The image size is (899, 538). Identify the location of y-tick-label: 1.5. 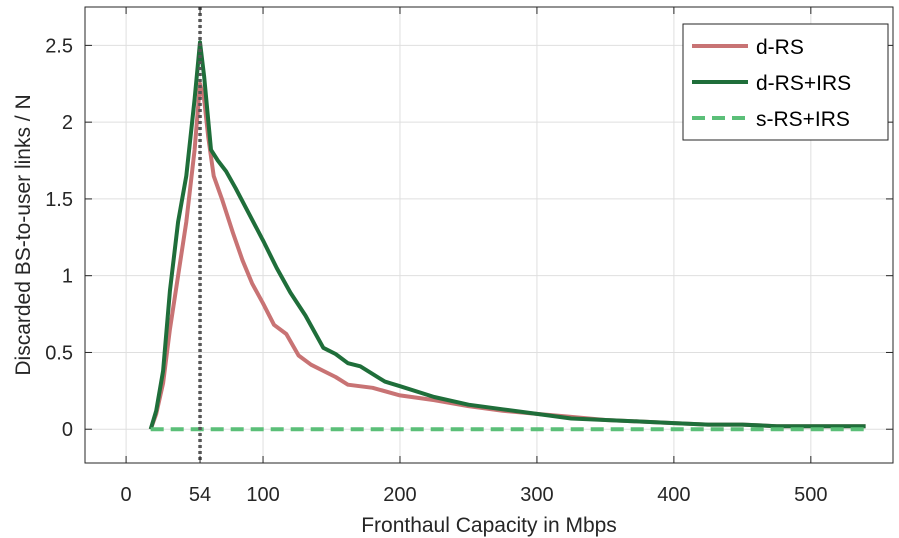
(59, 200).